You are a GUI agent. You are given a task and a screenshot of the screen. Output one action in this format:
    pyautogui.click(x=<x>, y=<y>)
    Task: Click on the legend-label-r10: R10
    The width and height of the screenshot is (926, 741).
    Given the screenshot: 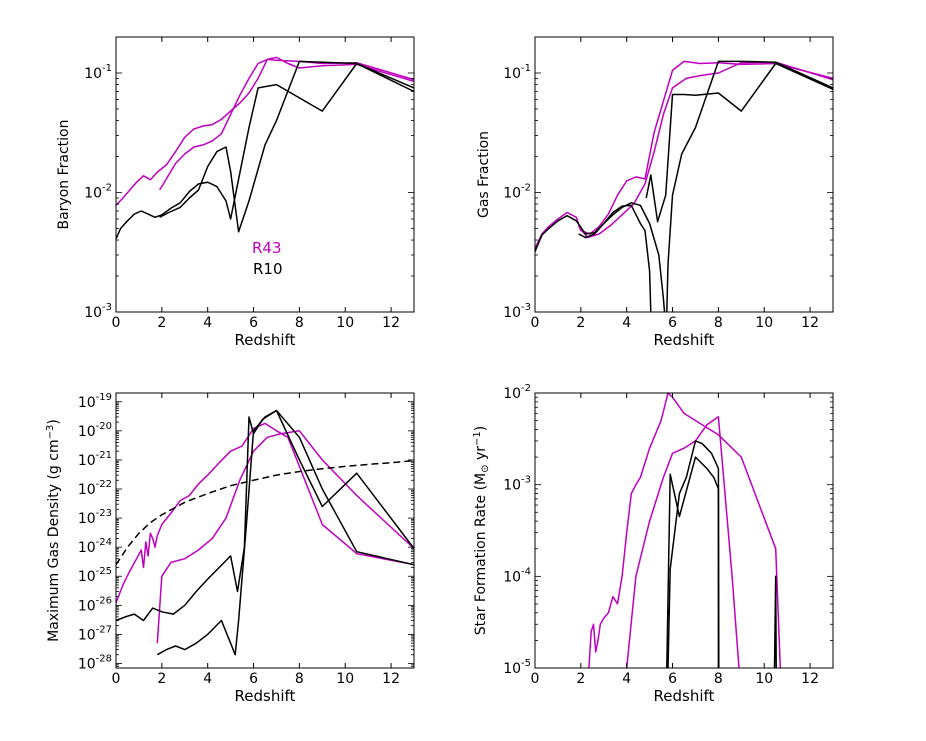 What is the action you would take?
    pyautogui.click(x=268, y=269)
    